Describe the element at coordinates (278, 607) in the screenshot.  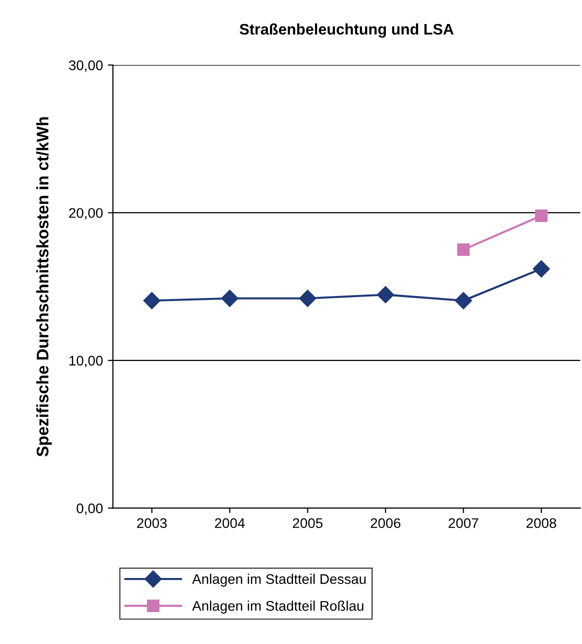
I see `legend-label: Anlagen im Stadtteil Roßlau` at that location.